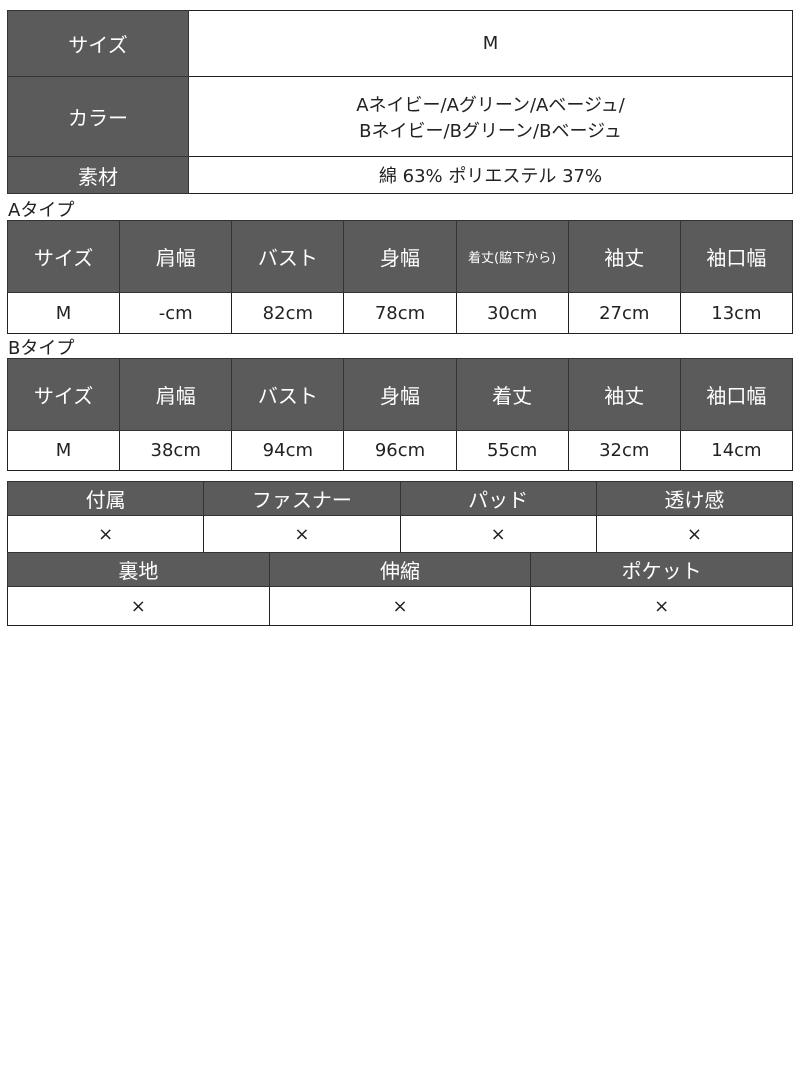 The width and height of the screenshot is (800, 1067). Describe the element at coordinates (490, 131) in the screenshot. I see `color-line: Bネイビー/Bグリーン/Bベージュ` at that location.